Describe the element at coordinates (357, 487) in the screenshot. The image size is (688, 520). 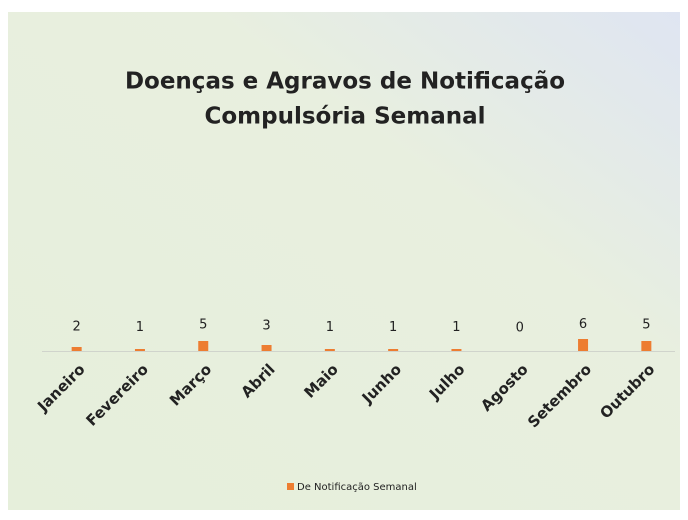
I see `legend-label: De Notificação Semanal` at that location.